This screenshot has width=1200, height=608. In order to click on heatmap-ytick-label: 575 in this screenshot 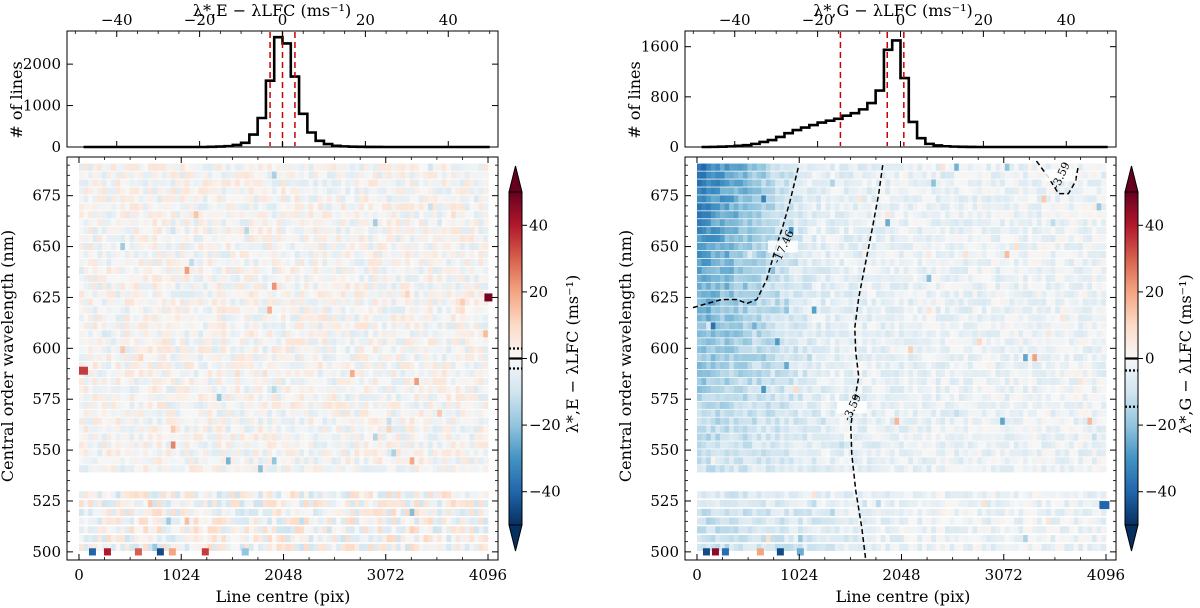, I will do `click(46, 399)`.